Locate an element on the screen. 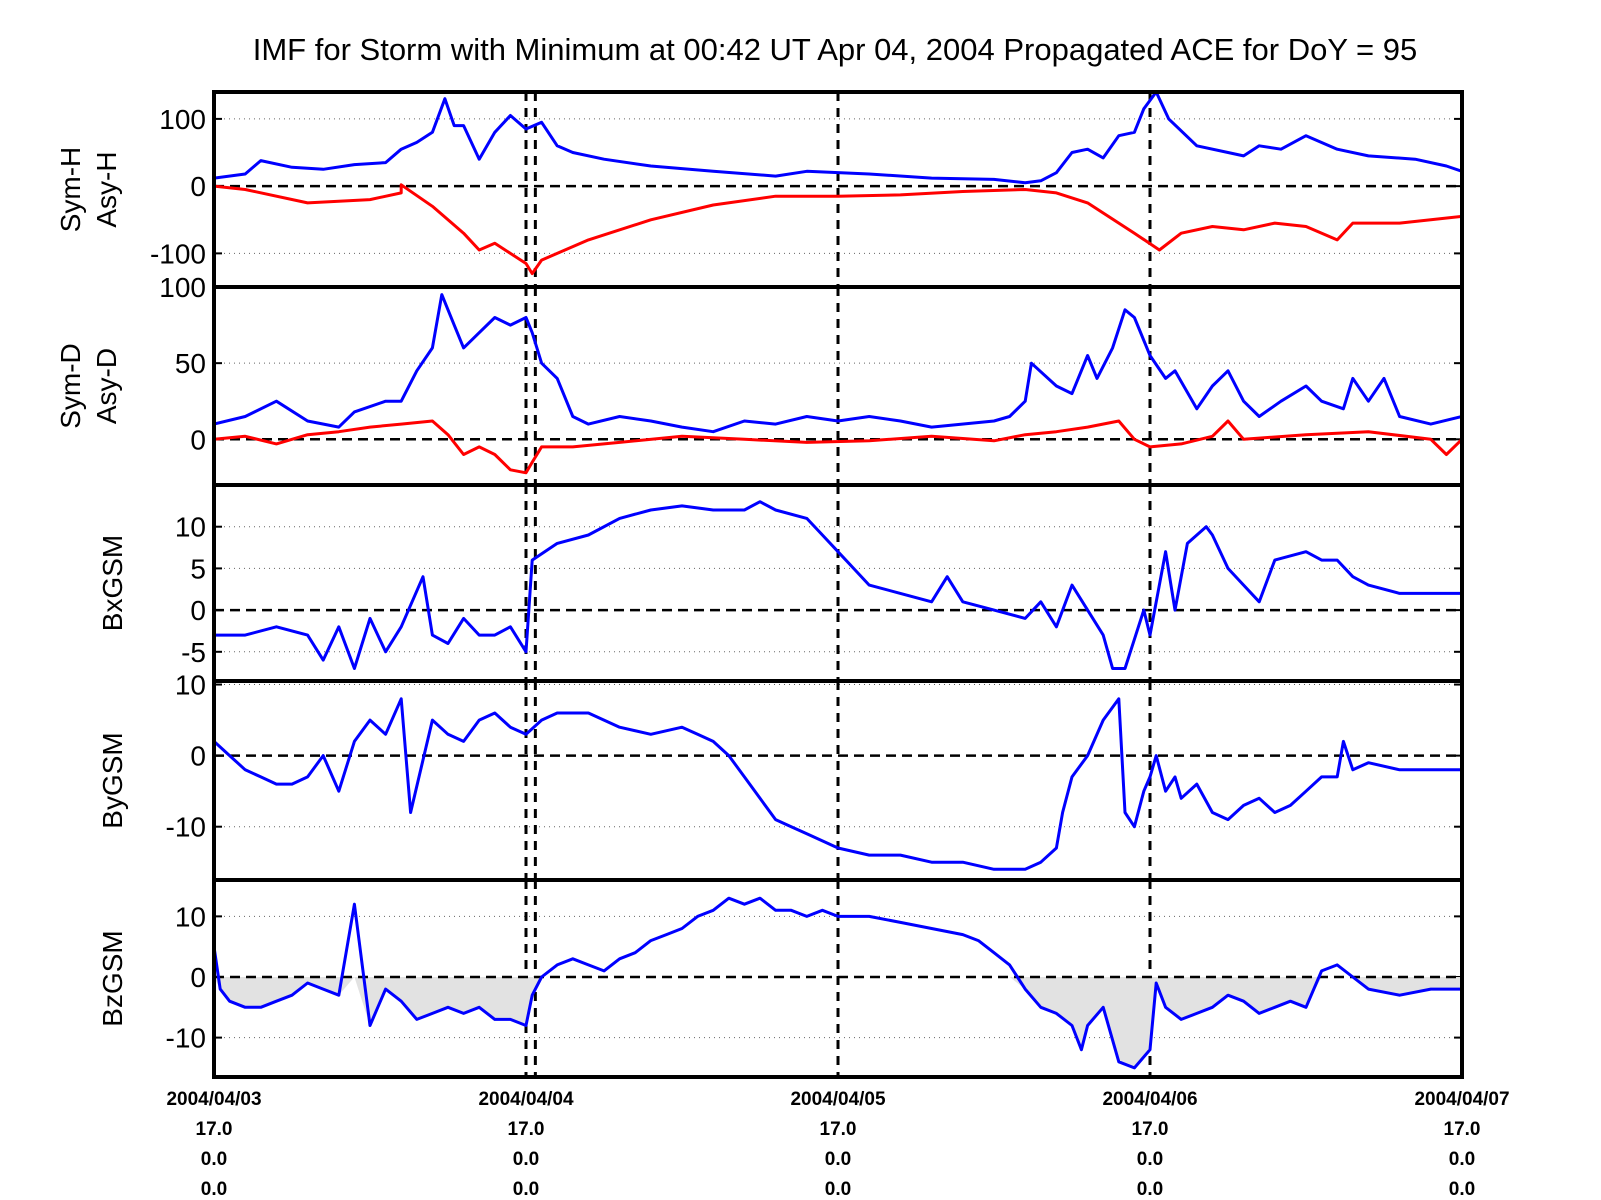  x-tick-label-line: 2004/04/05 is located at coordinates (838, 1099).